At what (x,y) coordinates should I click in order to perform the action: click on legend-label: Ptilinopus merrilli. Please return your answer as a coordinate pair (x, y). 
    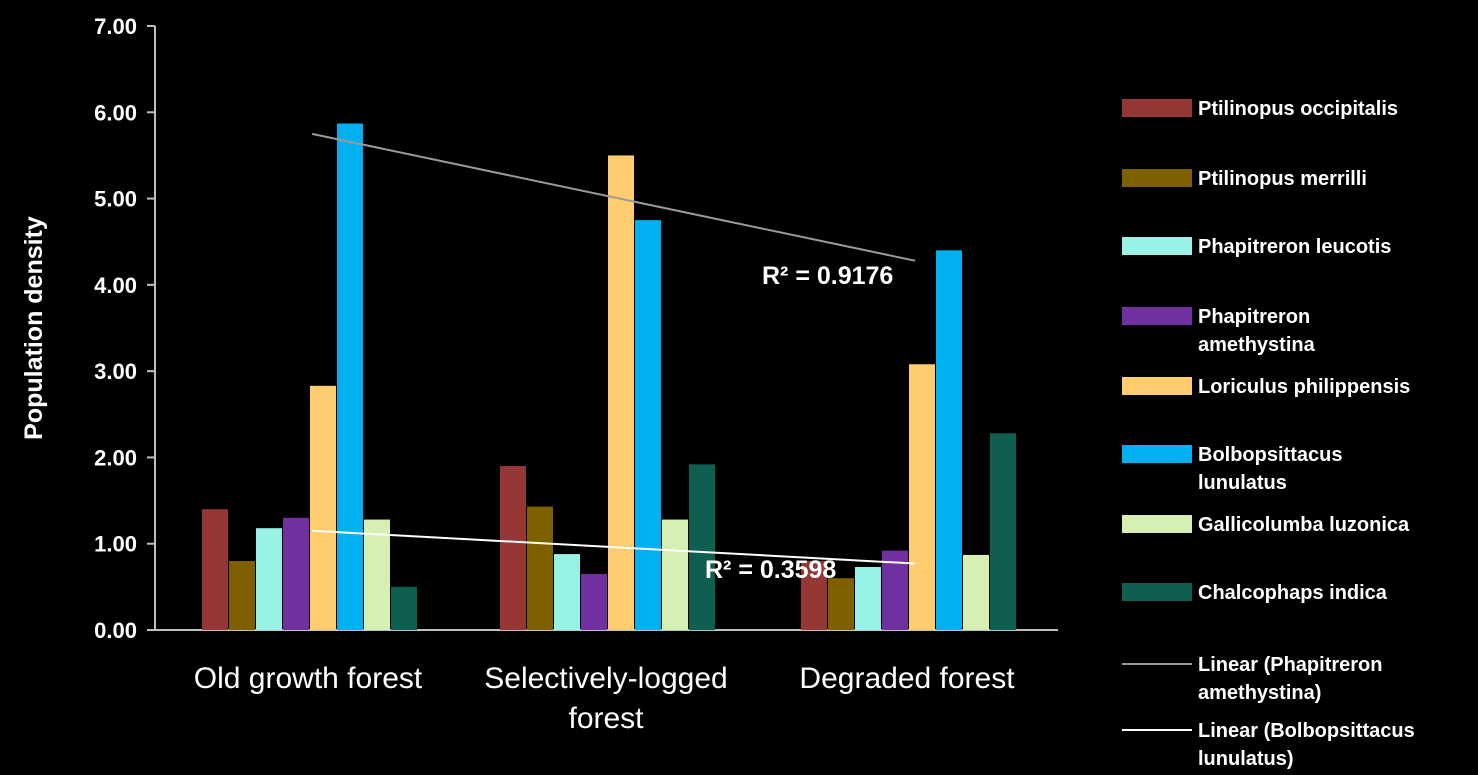
    Looking at the image, I should click on (1282, 179).